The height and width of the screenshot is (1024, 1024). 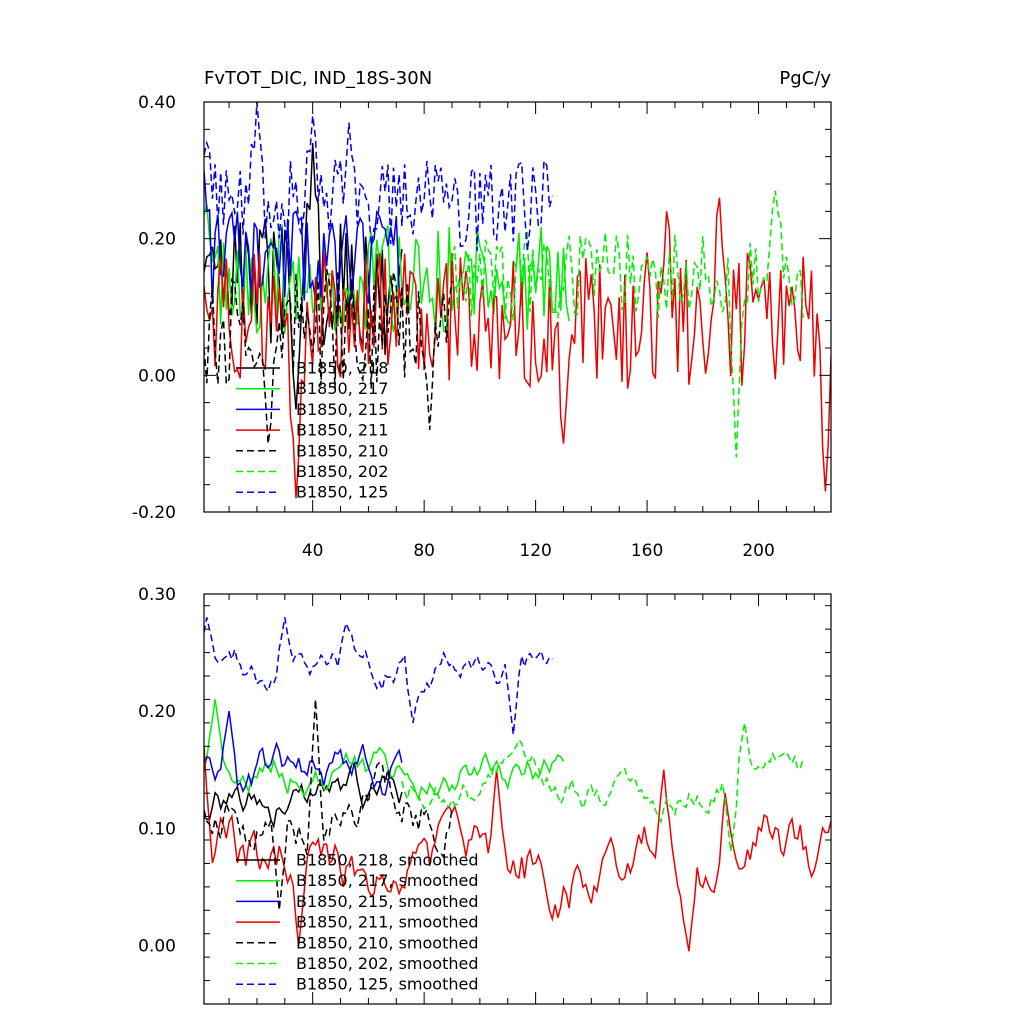 What do you see at coordinates (318, 78) in the screenshot?
I see `top-panel-title: FvTOT_DIC, IND_18S-30N` at bounding box center [318, 78].